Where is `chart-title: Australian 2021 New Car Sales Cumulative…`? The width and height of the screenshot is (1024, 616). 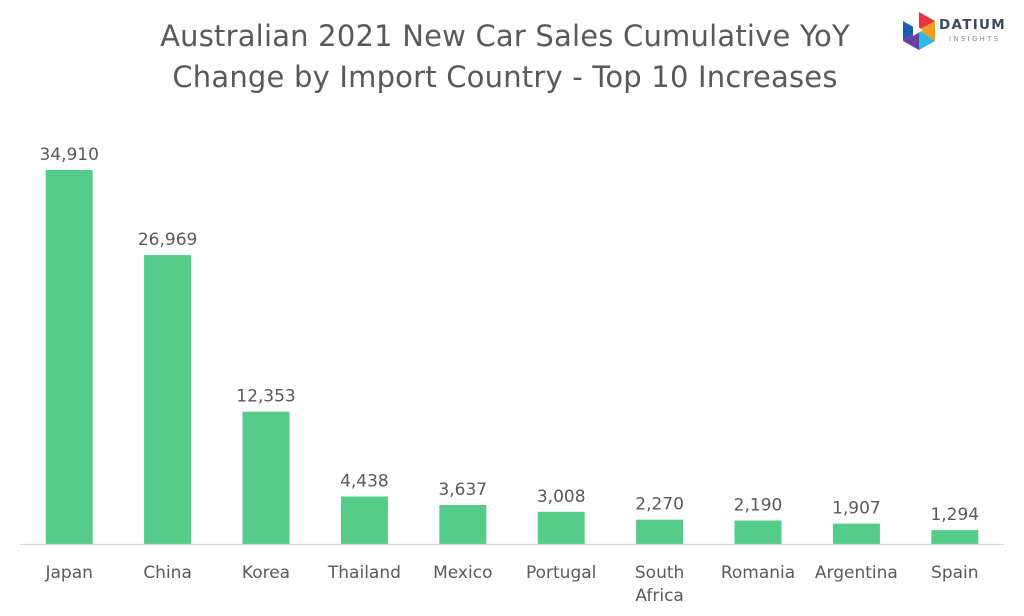 chart-title: Australian 2021 New Car Sales Cumulative… is located at coordinates (505, 57).